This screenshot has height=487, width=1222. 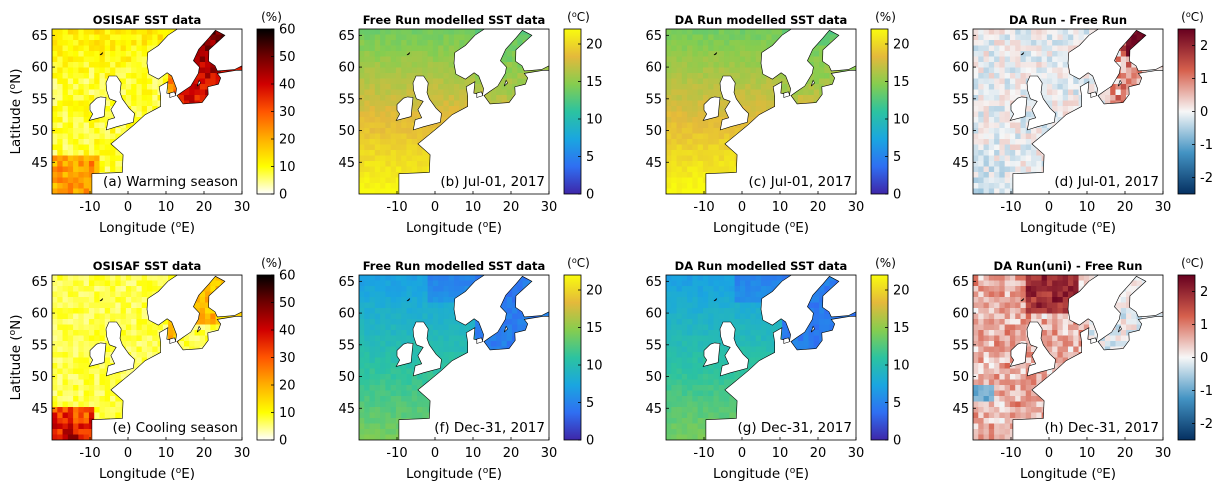 What do you see at coordinates (39, 36) in the screenshot?
I see `y-tick-label: 65` at bounding box center [39, 36].